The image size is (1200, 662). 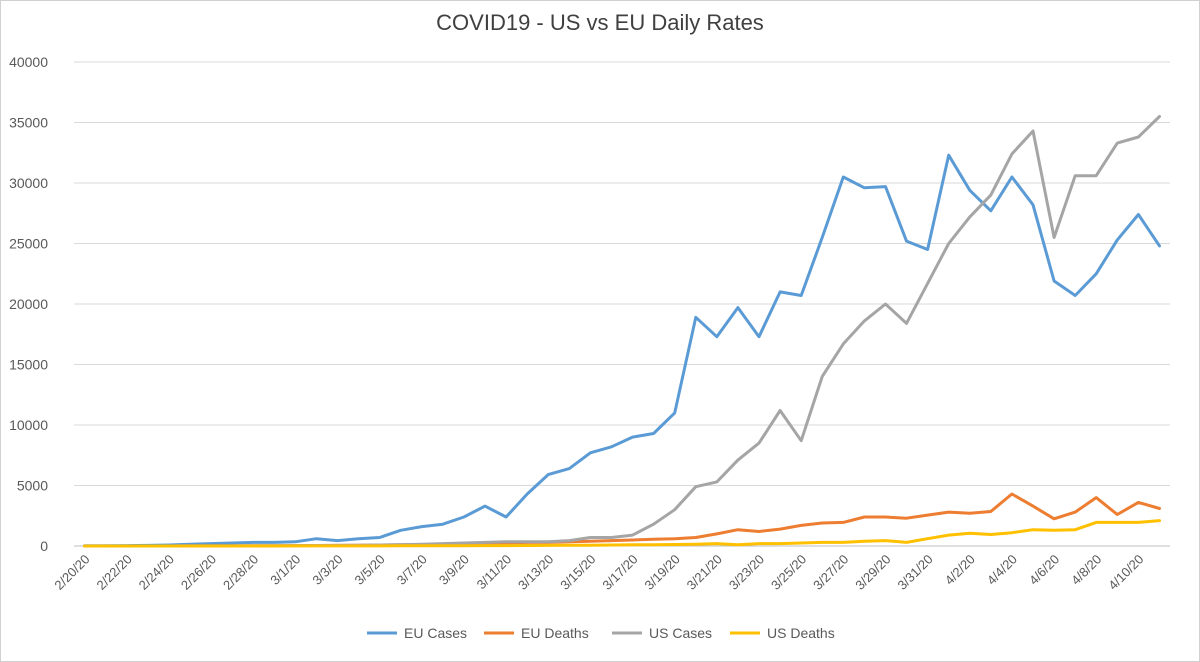 What do you see at coordinates (704, 572) in the screenshot?
I see `x-tick-label: 3/21/20` at bounding box center [704, 572].